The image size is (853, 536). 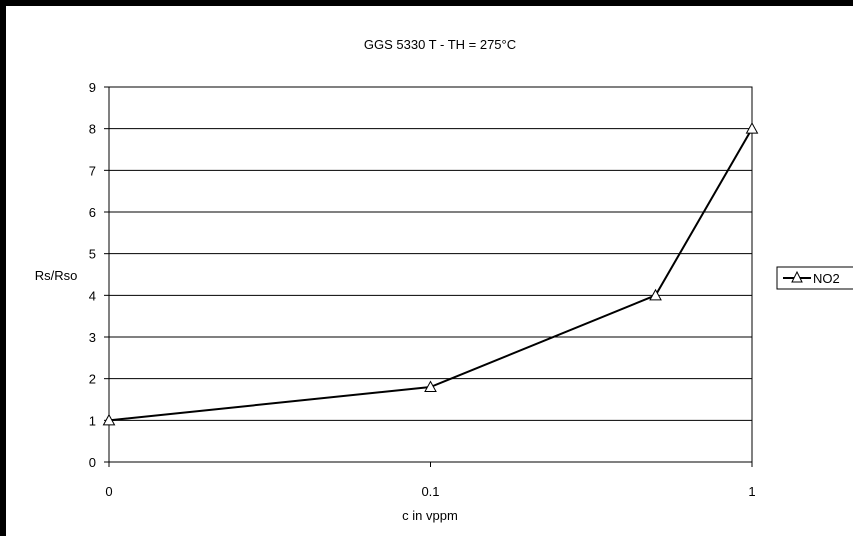 I want to click on y-tick-label-8: 8, so click(x=92, y=129).